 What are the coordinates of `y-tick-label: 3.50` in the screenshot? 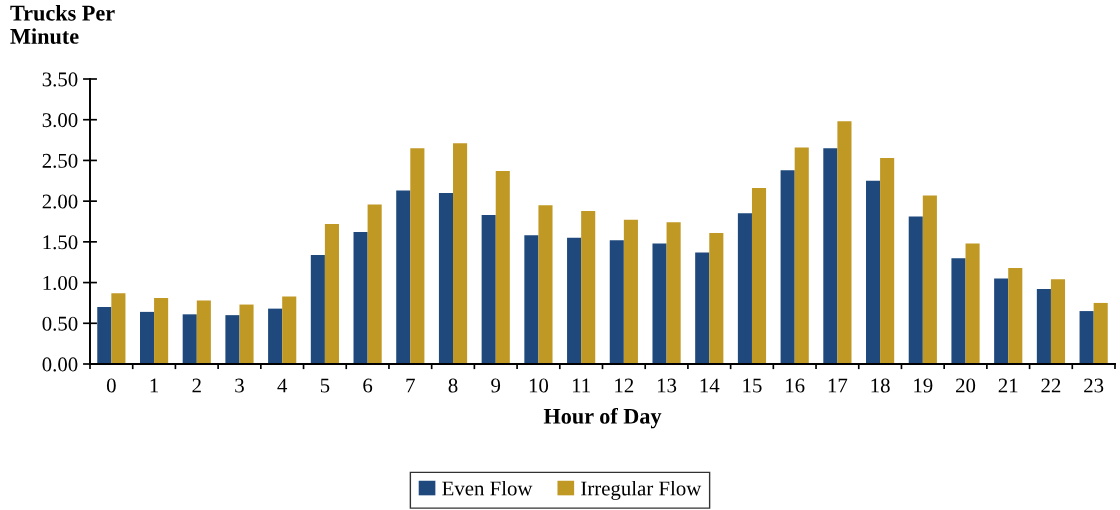 It's located at (60, 79).